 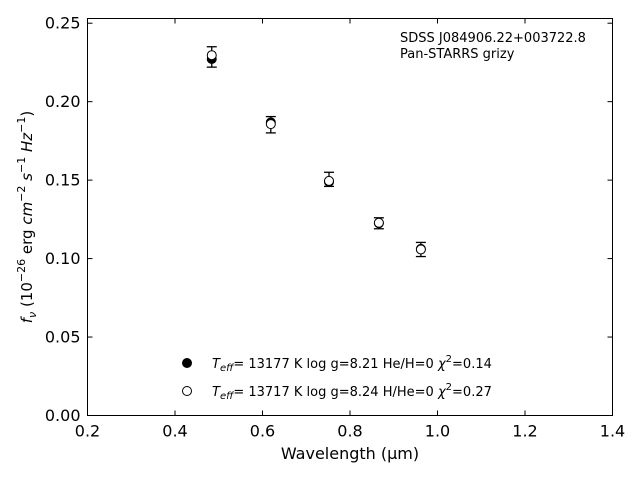 What do you see at coordinates (187, 363) in the screenshot?
I see `legend-marker-filled-circle` at bounding box center [187, 363].